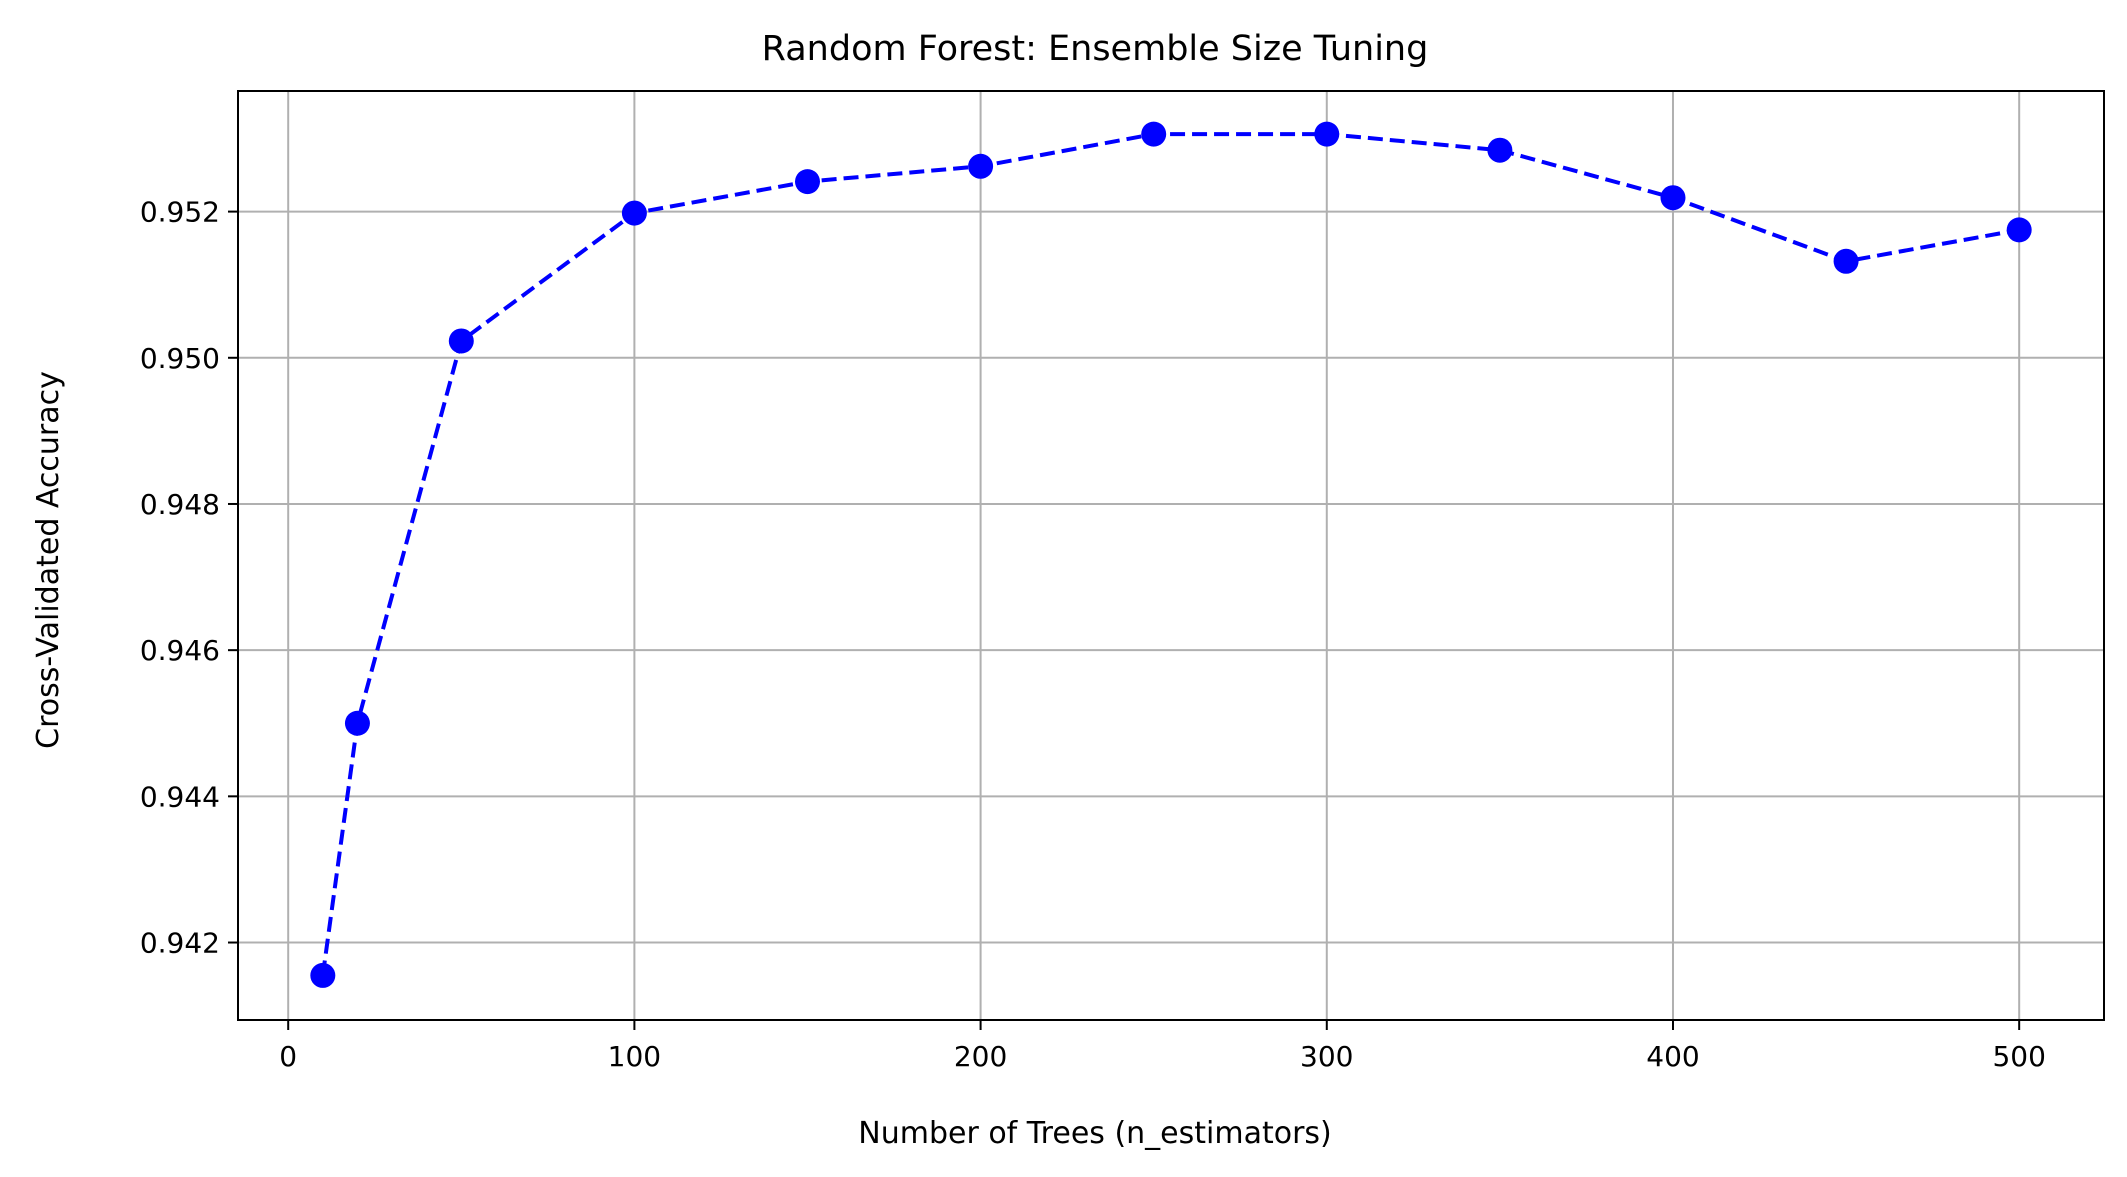  Describe the element at coordinates (1095, 49) in the screenshot. I see `chart-title: Random Forest: Ensemble Size Tuning` at that location.